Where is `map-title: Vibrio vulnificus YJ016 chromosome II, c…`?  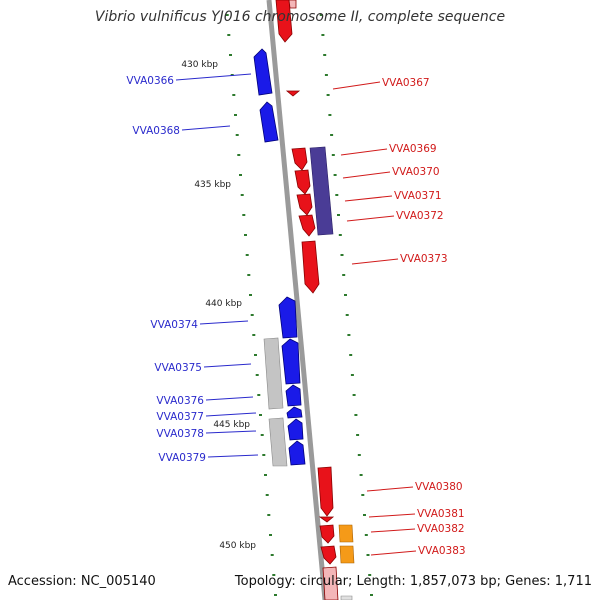
map-title: Vibrio vulnificus YJ016 chromosome II, c… is located at coordinates (300, 17).